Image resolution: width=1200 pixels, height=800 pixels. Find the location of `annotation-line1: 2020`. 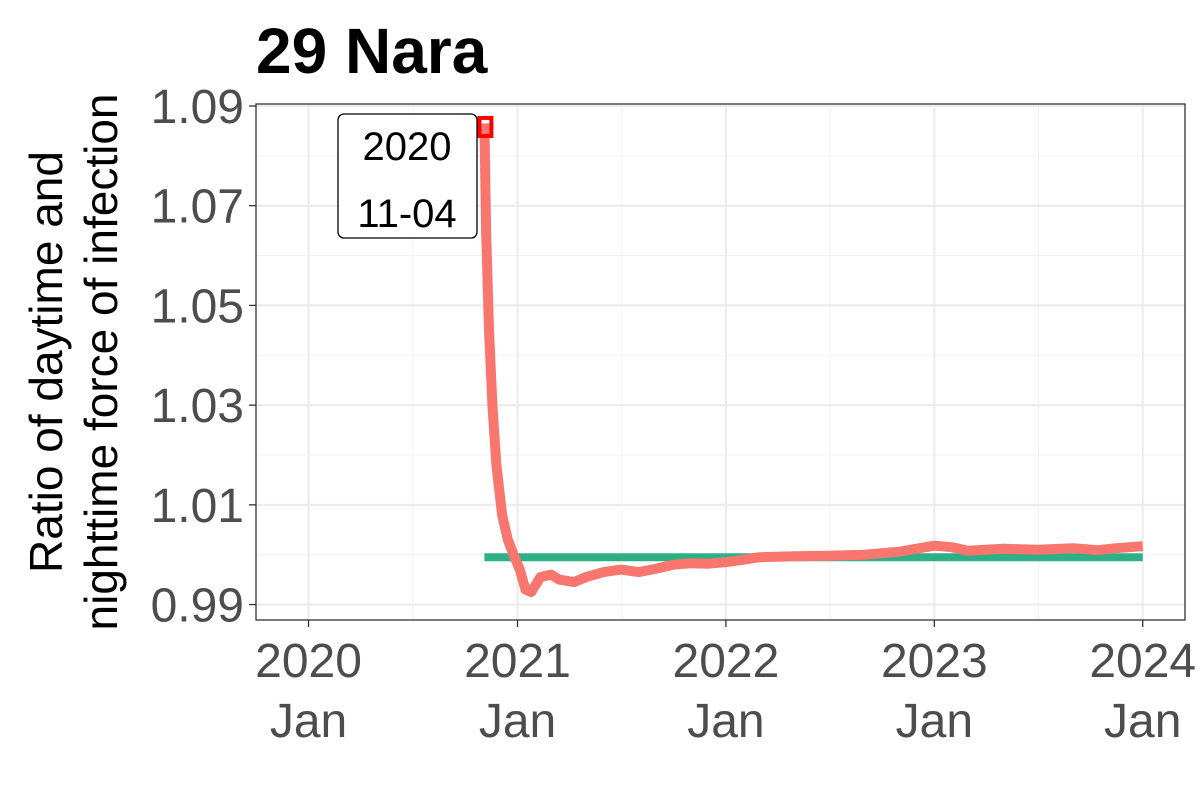

annotation-line1: 2020 is located at coordinates (407, 147).